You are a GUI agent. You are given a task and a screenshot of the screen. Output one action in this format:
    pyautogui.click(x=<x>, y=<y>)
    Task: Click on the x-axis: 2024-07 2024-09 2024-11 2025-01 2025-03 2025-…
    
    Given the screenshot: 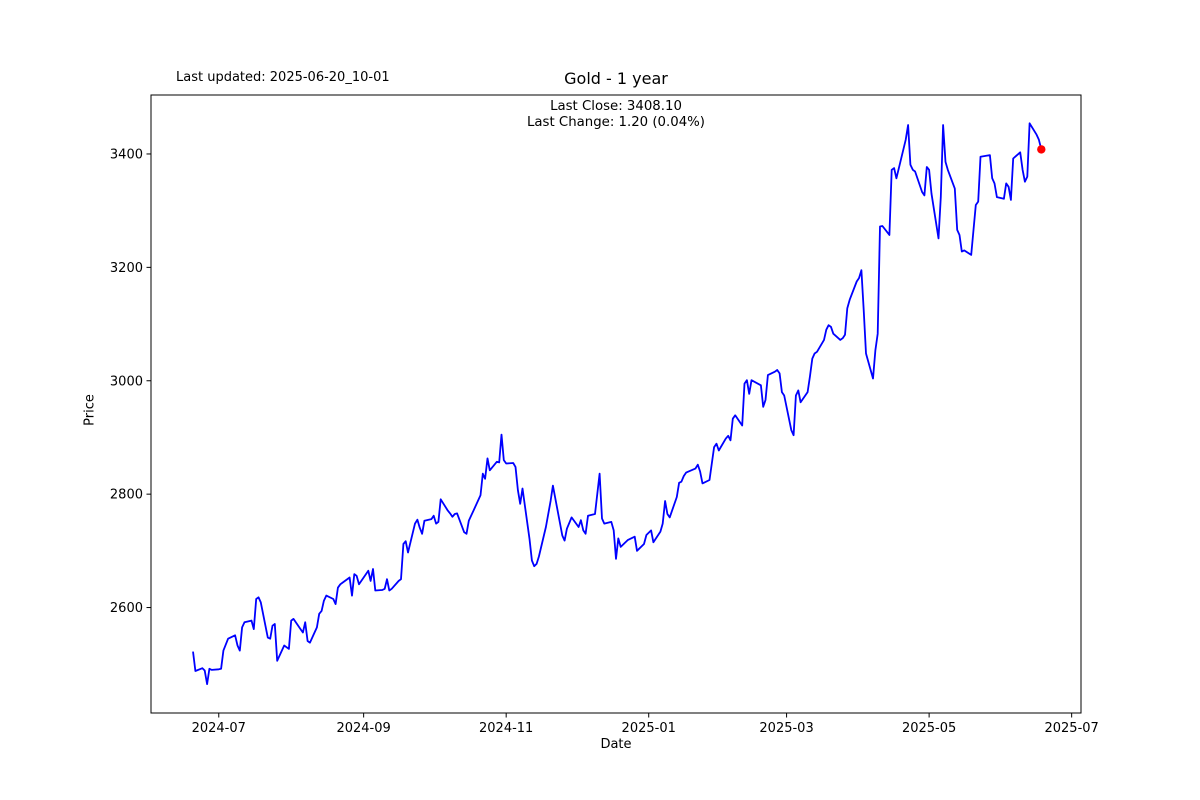 What is the action you would take?
    pyautogui.click(x=645, y=724)
    